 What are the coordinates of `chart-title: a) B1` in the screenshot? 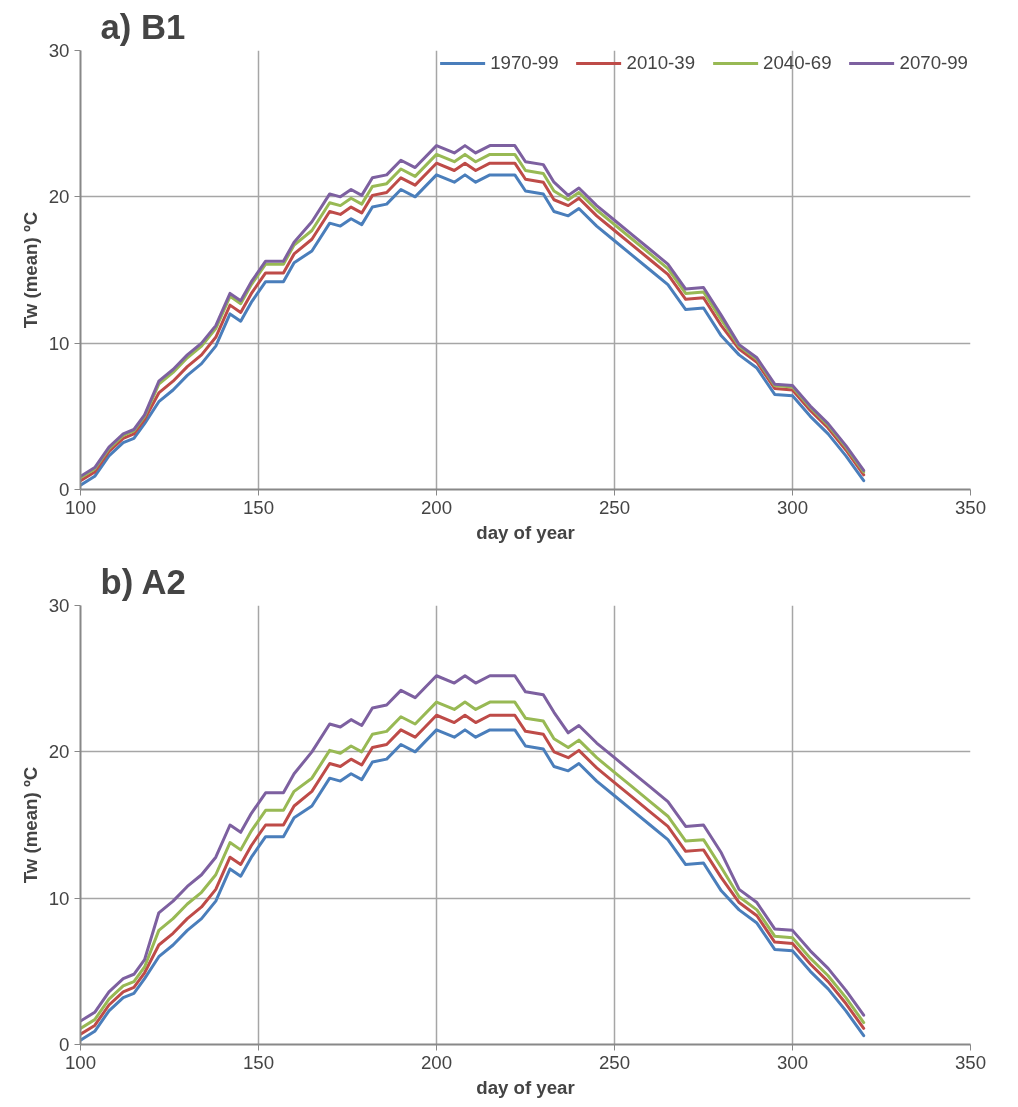 It's located at (143, 26).